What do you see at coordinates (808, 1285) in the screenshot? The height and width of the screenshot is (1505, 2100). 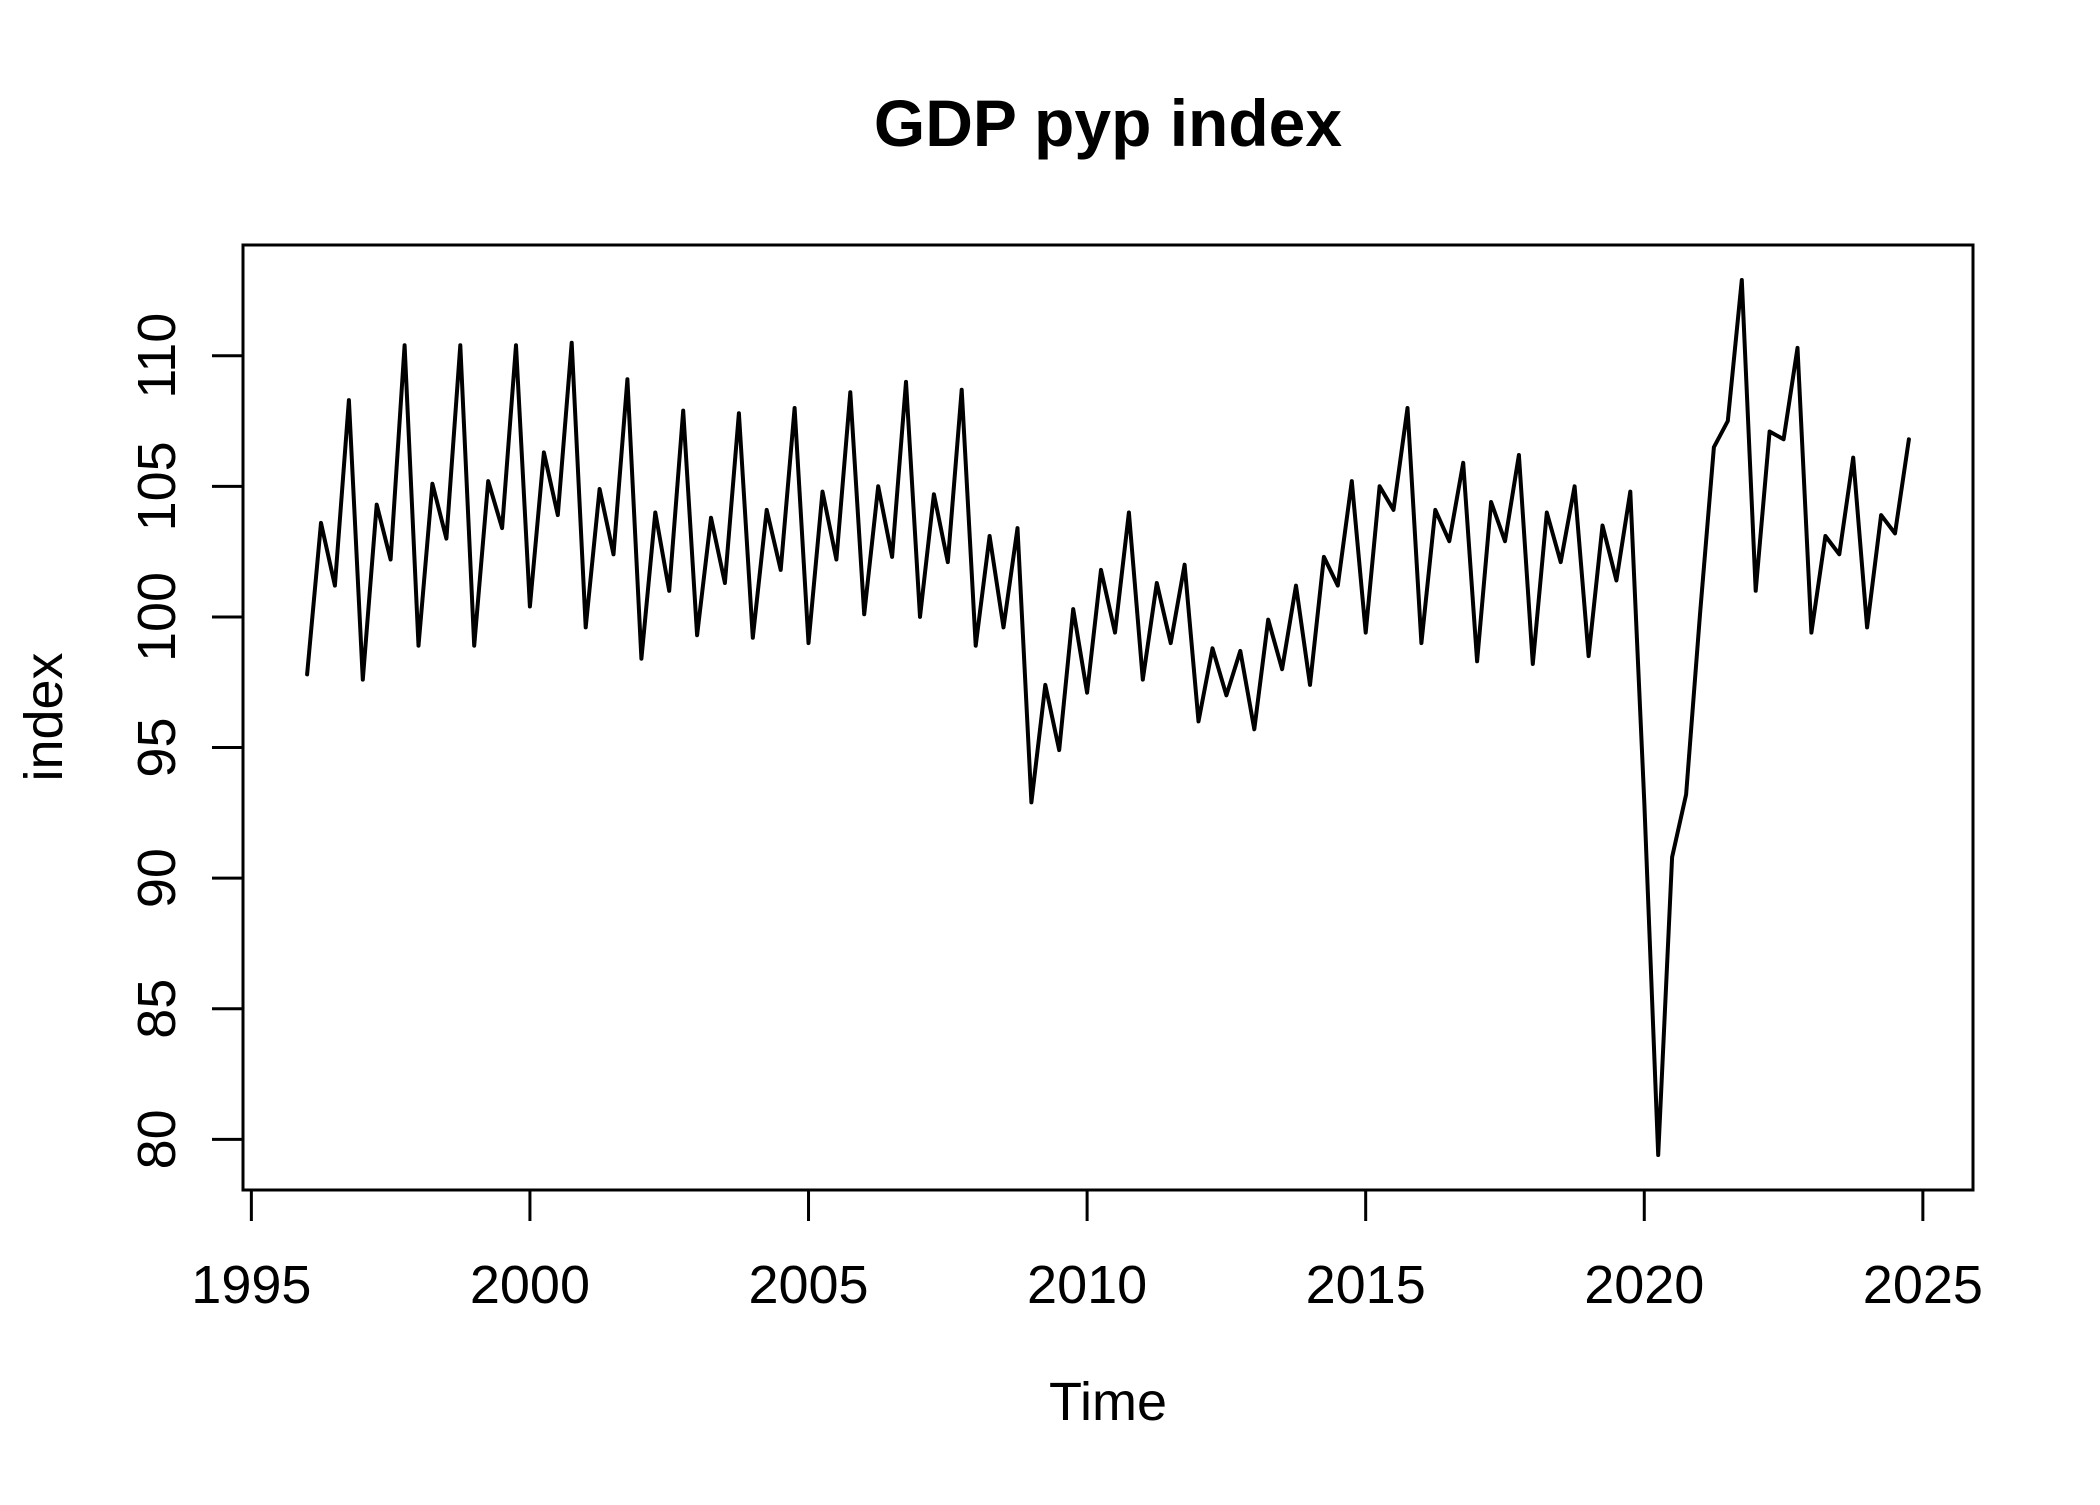 I see `x-tick-label: 2005` at bounding box center [808, 1285].